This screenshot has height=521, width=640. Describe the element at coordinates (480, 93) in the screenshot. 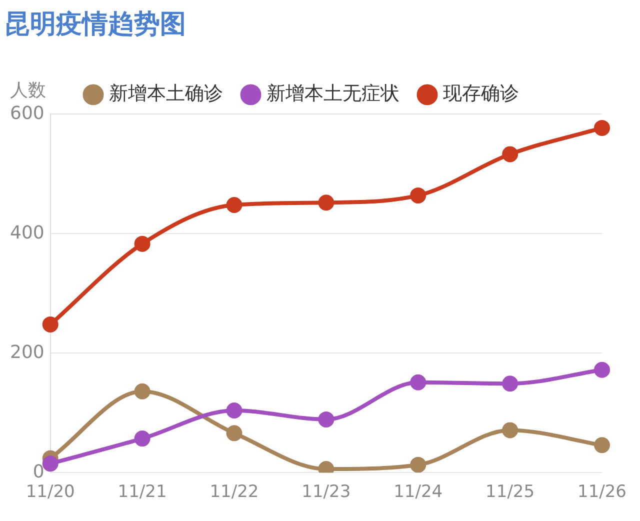

I see `legend-label: 现存确诊` at that location.